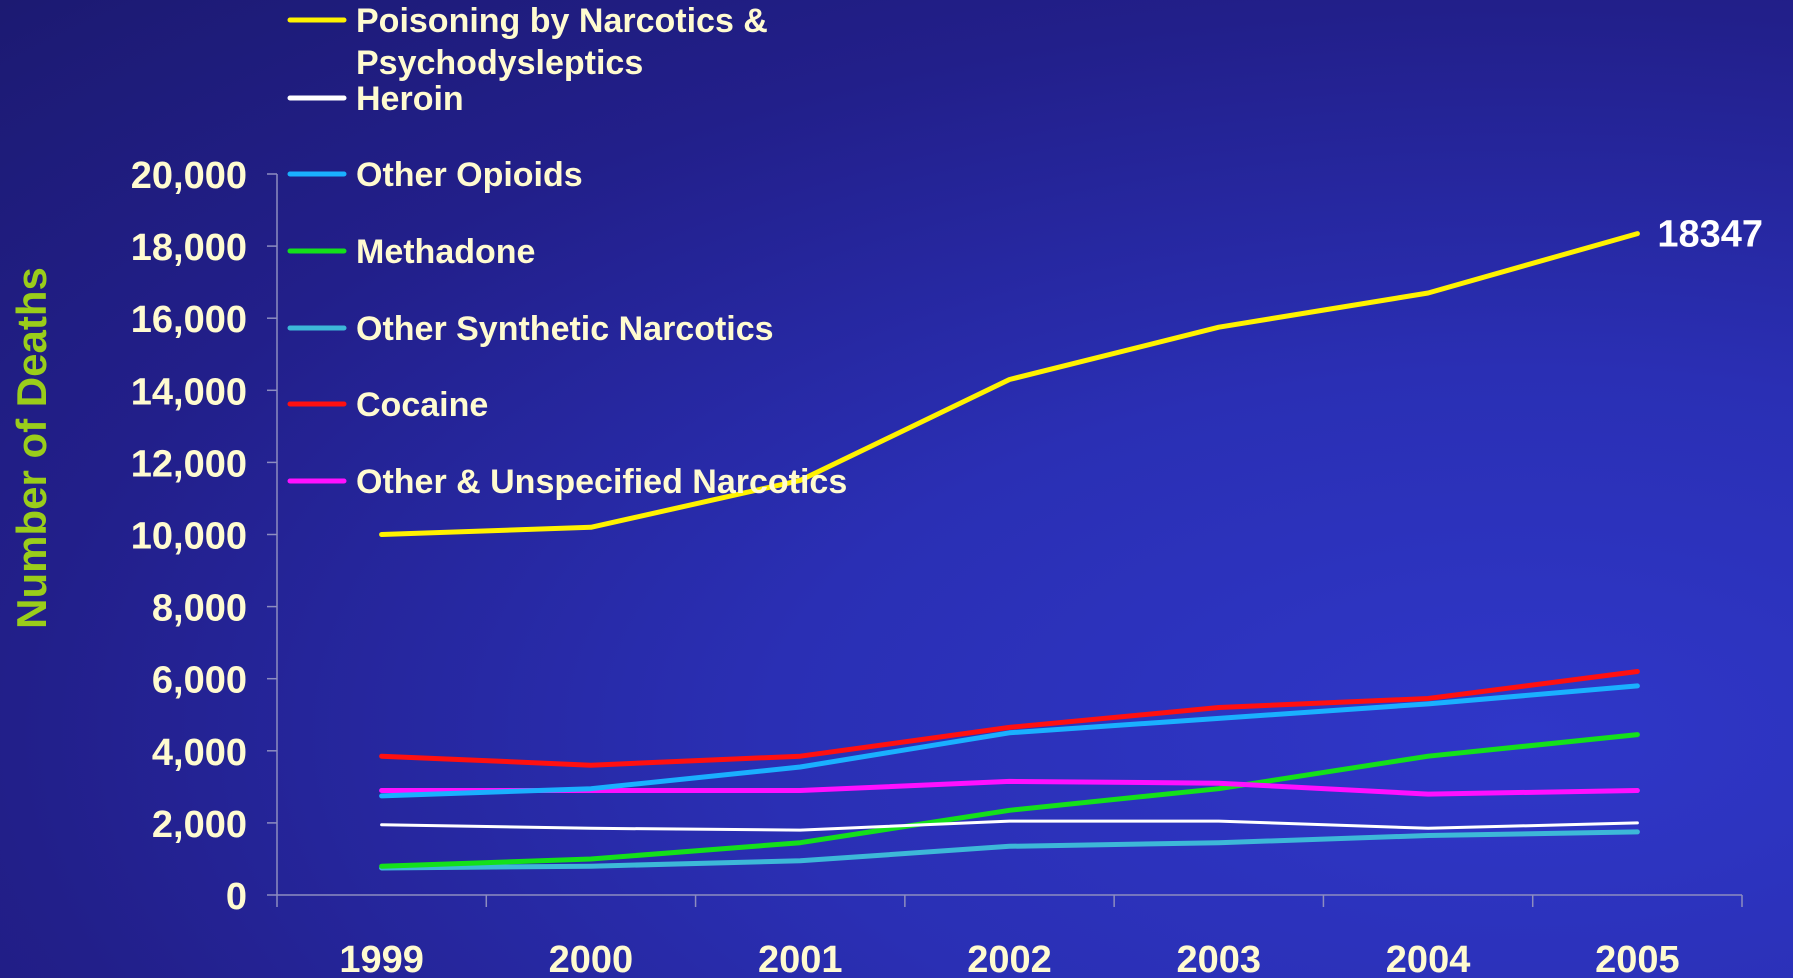 This screenshot has width=1793, height=978. Describe the element at coordinates (422, 405) in the screenshot. I see `legend-label: Cocaine` at that location.